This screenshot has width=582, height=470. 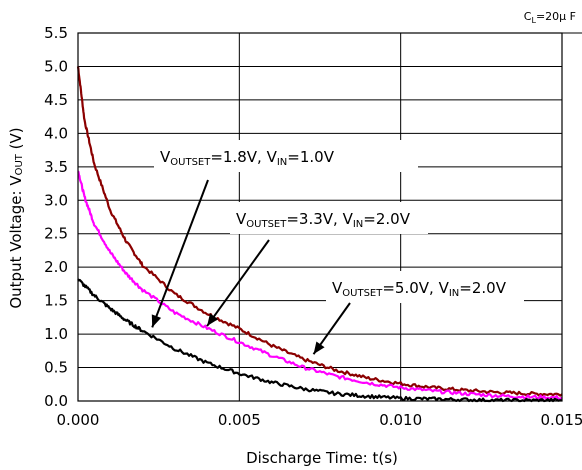 I want to click on x-tick-label: 0.010, so click(x=400, y=420).